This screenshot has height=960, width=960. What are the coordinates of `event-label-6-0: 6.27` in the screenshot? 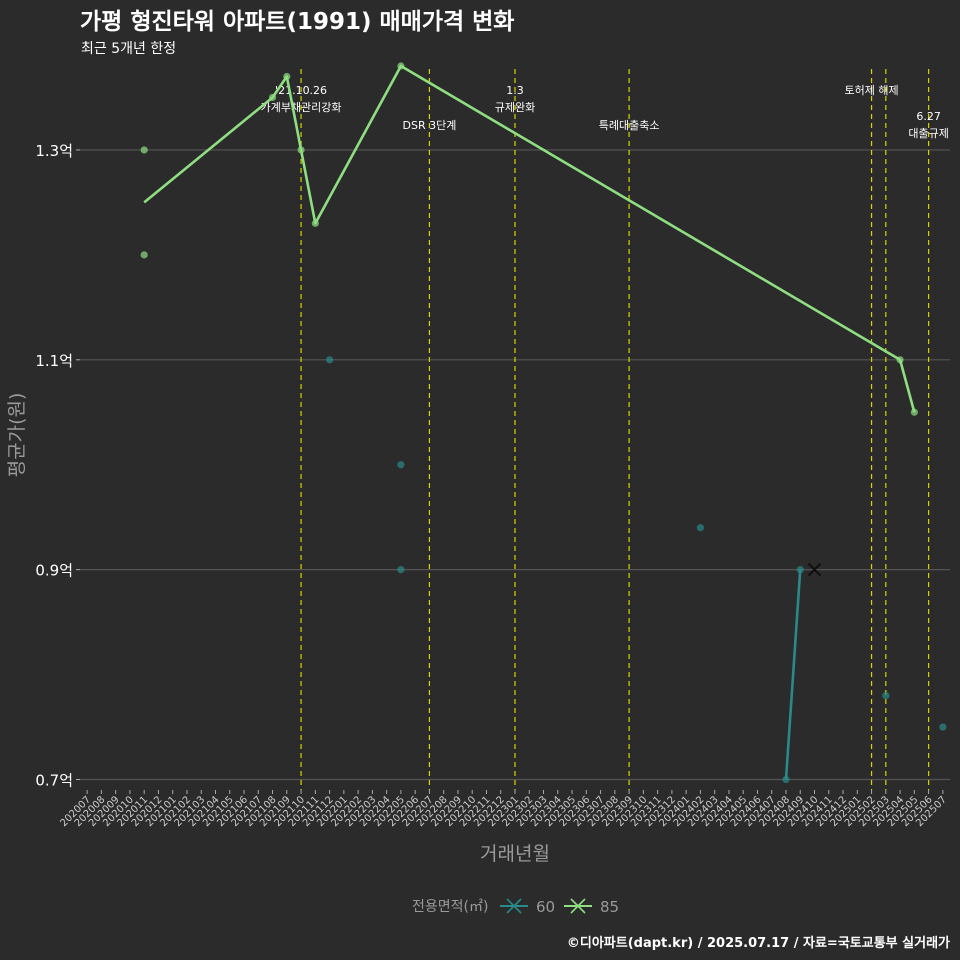 It's located at (928, 116).